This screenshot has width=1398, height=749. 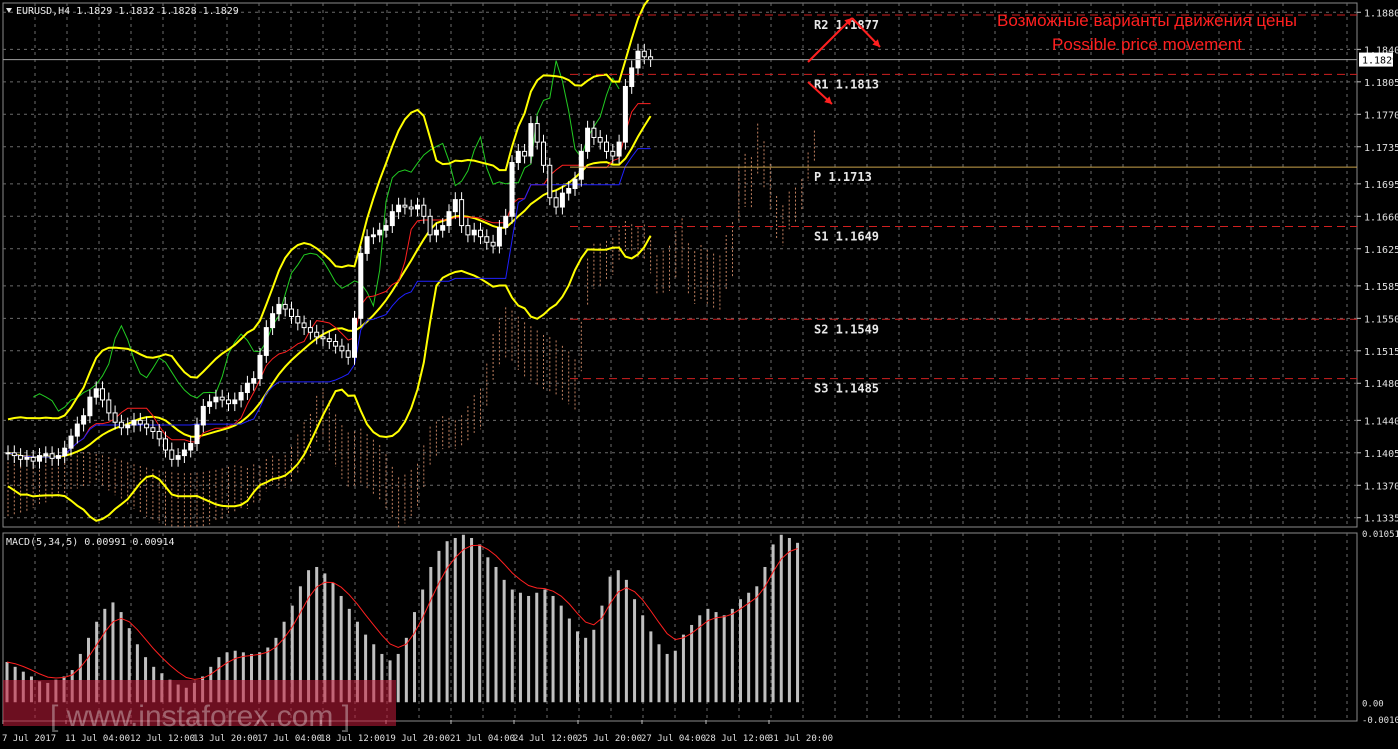 I want to click on price-axis-label: 1.1695, so click(x=1381, y=185).